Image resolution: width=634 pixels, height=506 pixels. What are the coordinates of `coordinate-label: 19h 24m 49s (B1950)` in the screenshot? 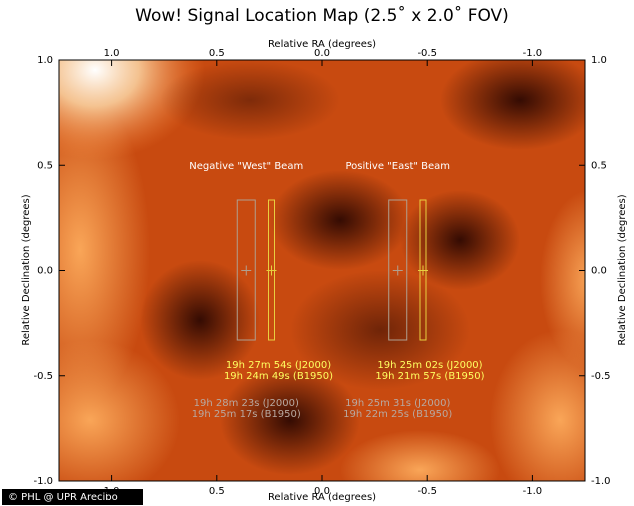 It's located at (278, 376).